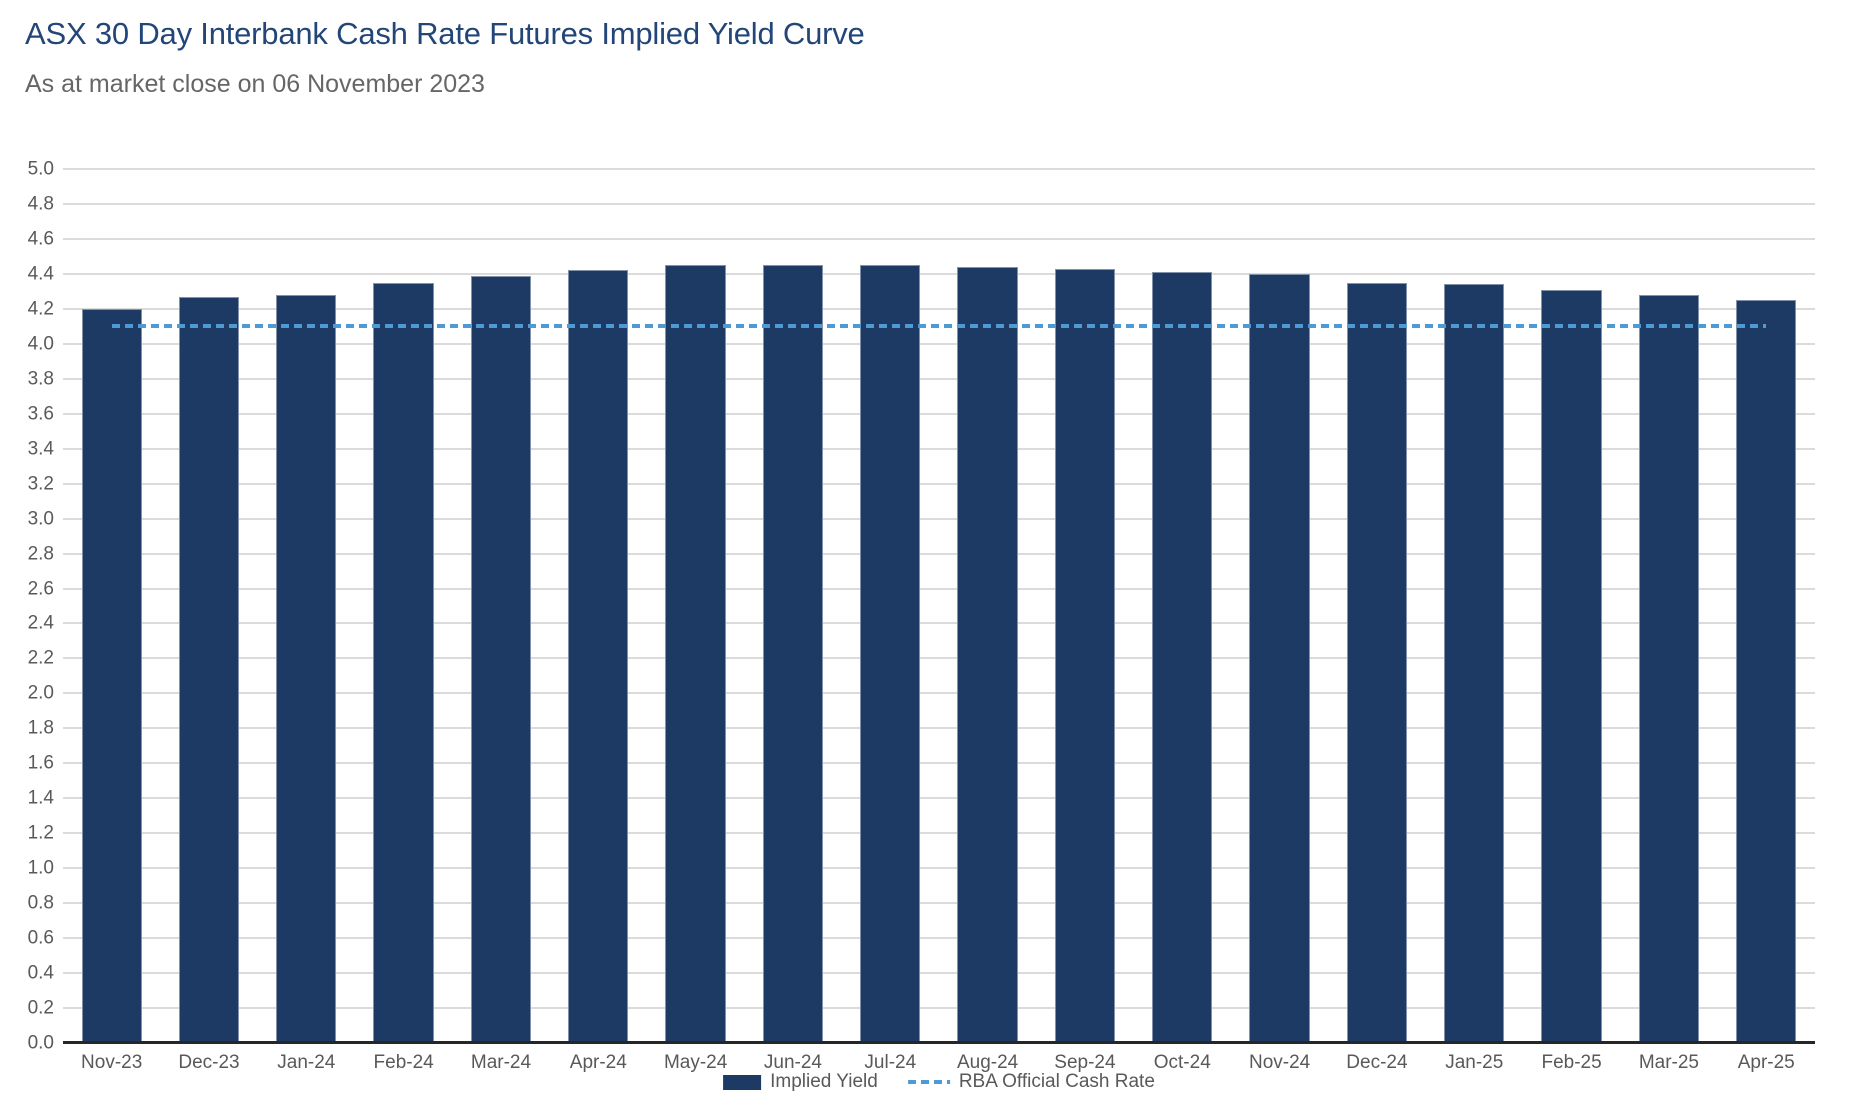  Describe the element at coordinates (40, 868) in the screenshot. I see `y-tick-label: 1.0` at that location.